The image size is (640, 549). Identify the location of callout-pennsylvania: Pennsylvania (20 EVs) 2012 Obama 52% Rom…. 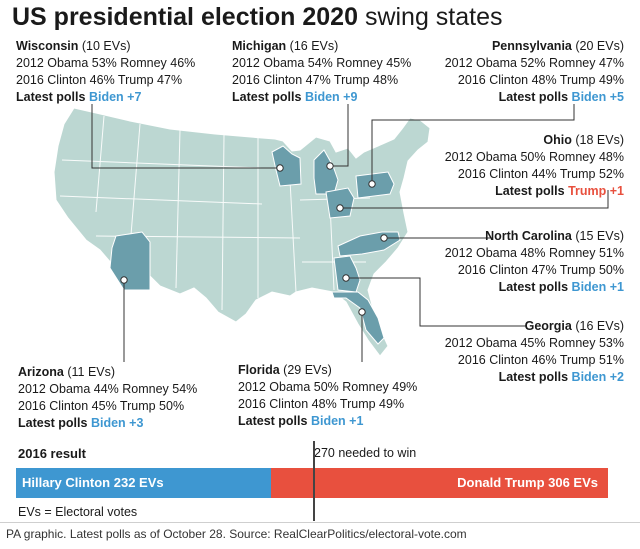
(534, 72).